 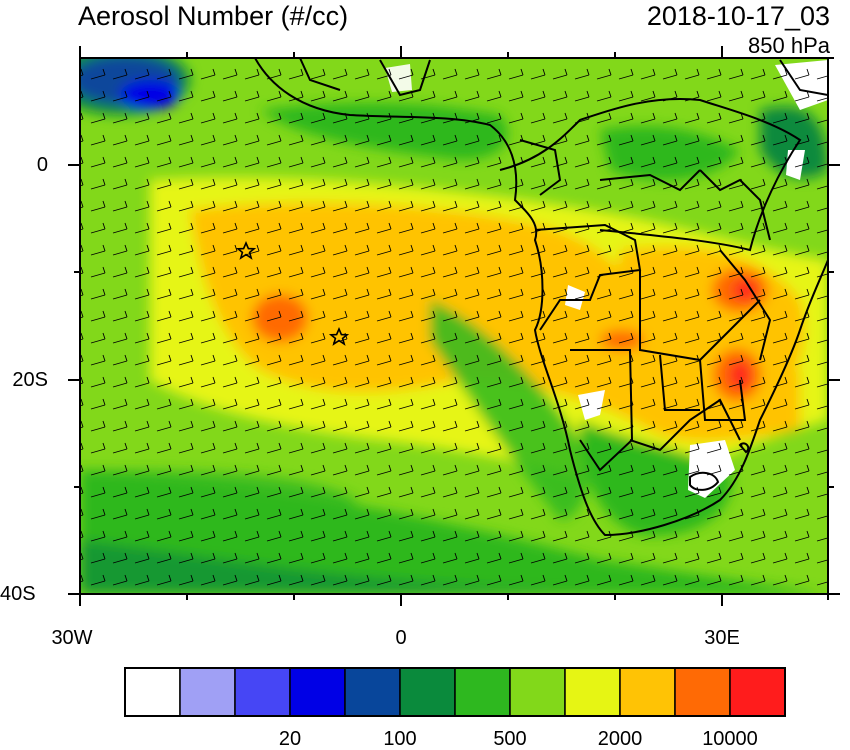 What do you see at coordinates (738, 16) in the screenshot?
I see `valid-time: 2018-10-17_03` at bounding box center [738, 16].